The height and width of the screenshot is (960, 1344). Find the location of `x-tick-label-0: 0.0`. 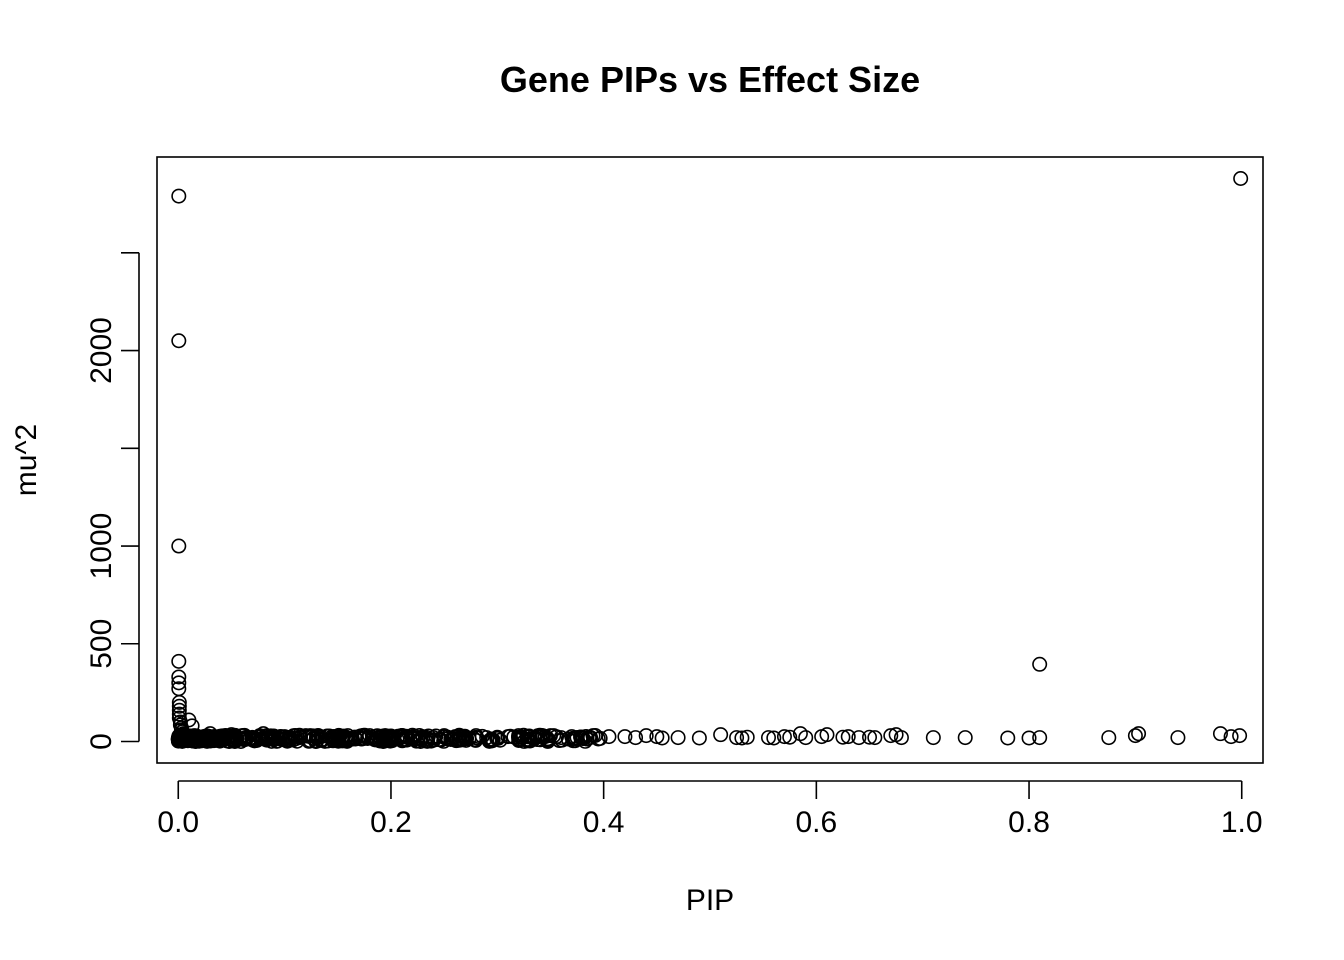

x-tick-label-0: 0.0 is located at coordinates (178, 822).